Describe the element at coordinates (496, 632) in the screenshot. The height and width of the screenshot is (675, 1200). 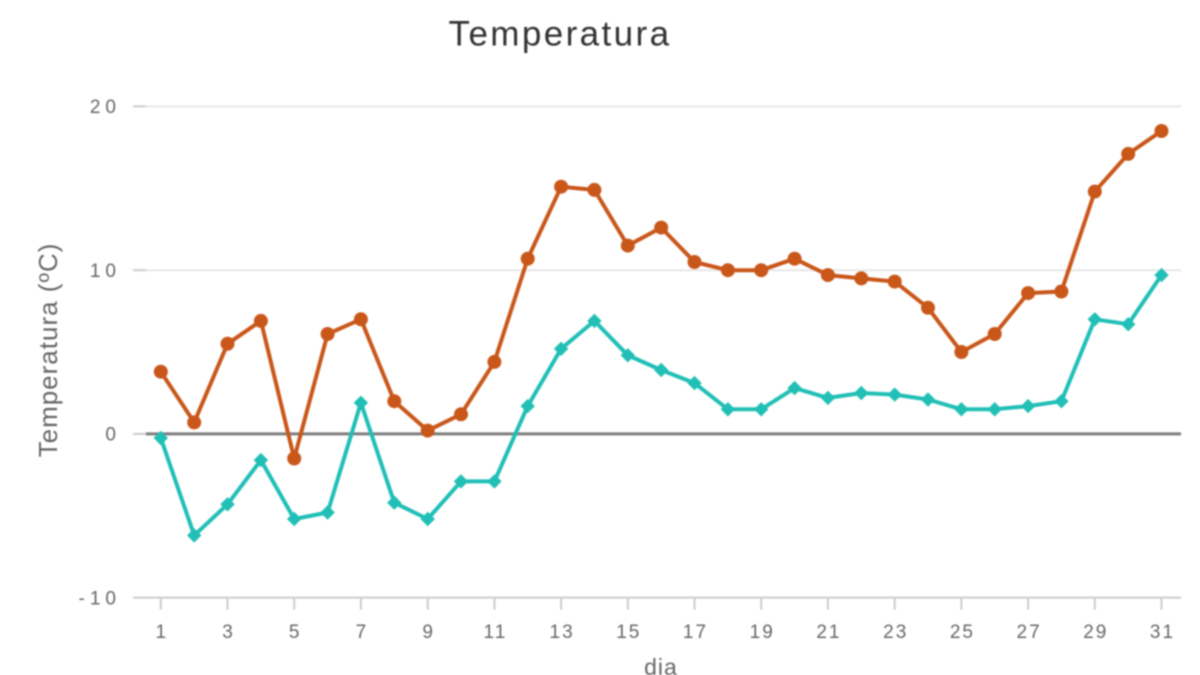
I see `svg-text: 11` at that location.